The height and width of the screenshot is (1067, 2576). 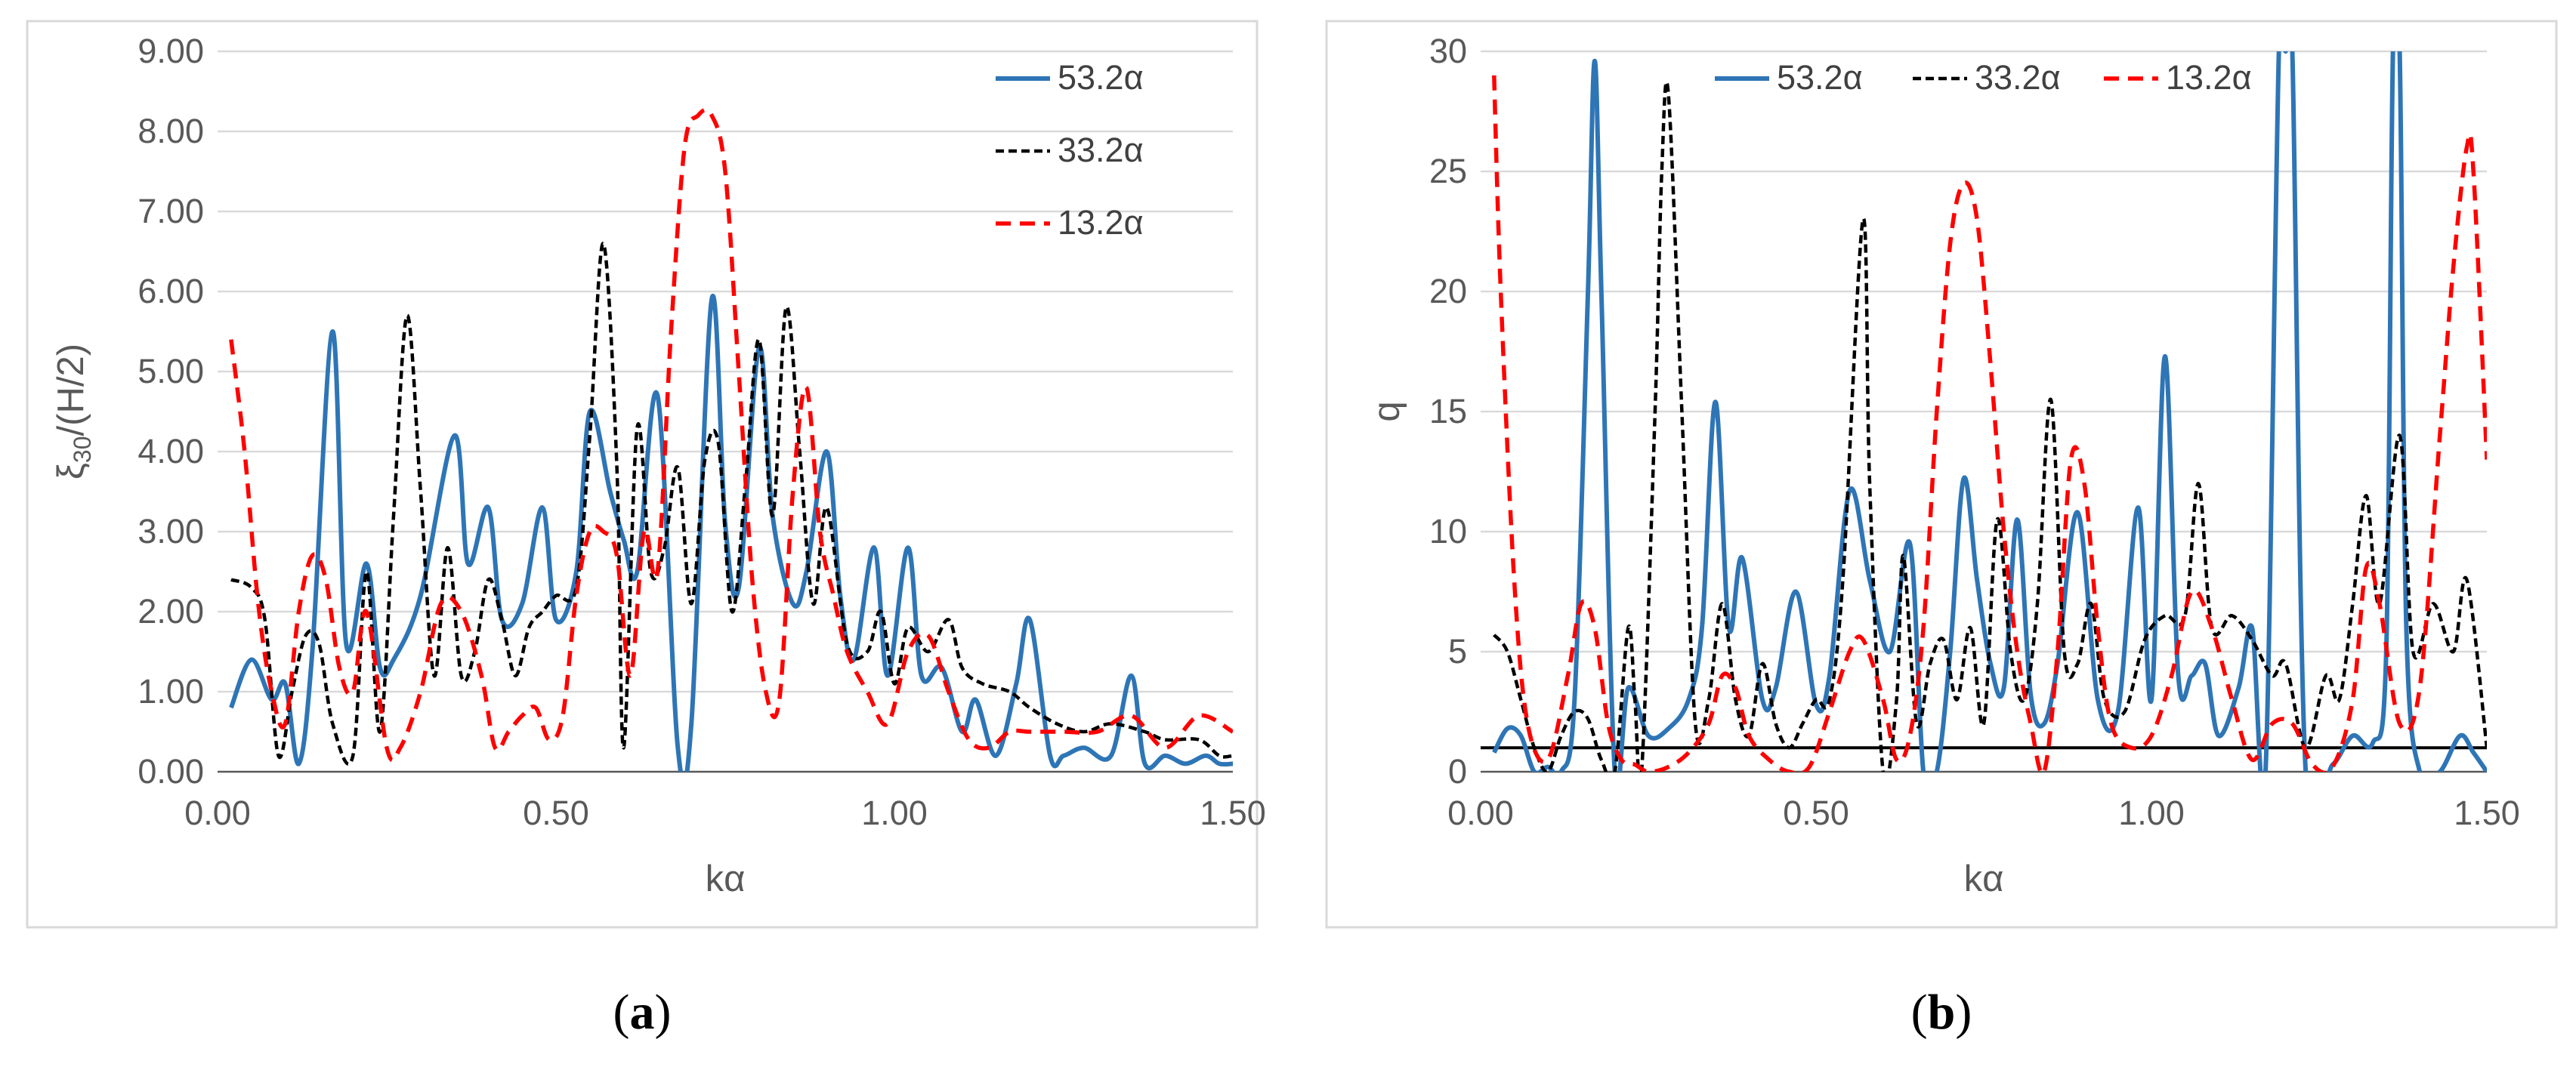 I want to click on y-tick-label: 1.00, so click(x=170, y=691).